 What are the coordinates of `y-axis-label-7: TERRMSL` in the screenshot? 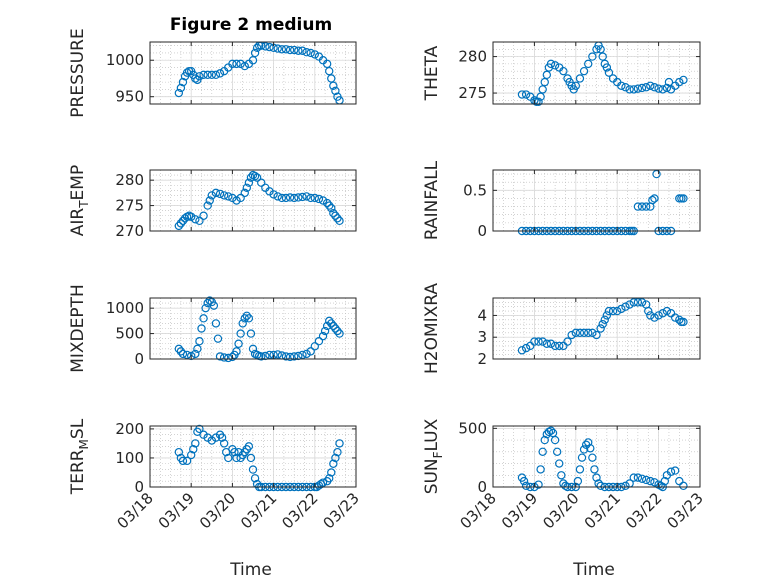 It's located at (79, 456).